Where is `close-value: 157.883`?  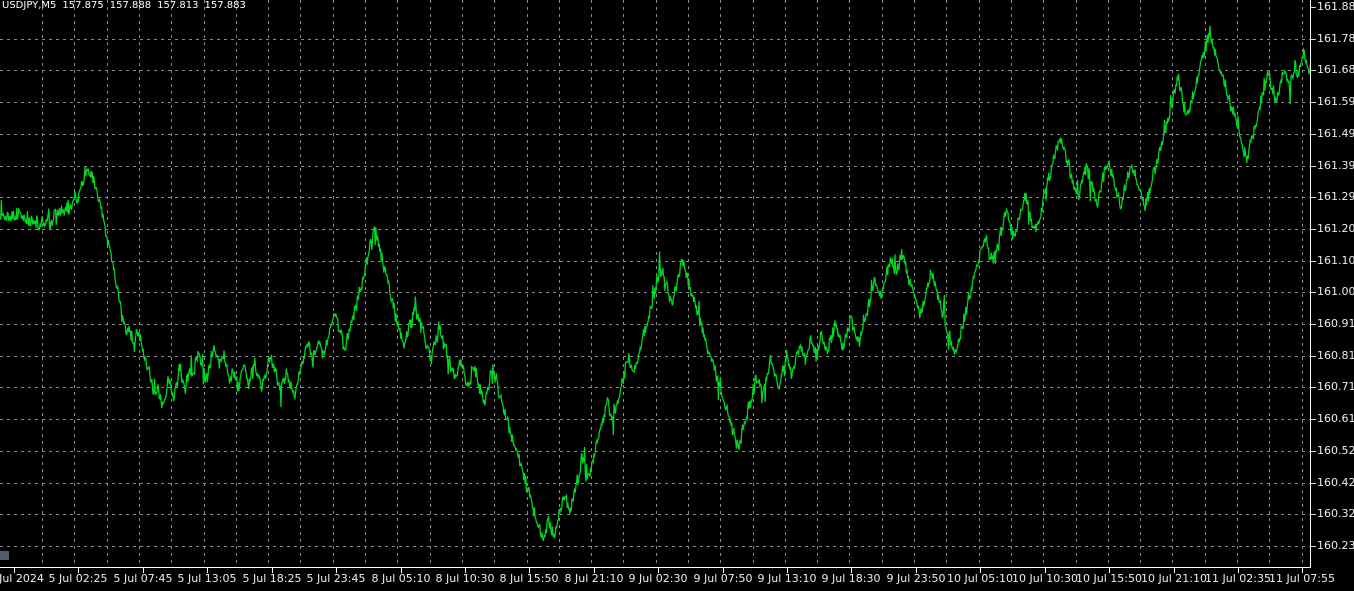 close-value: 157.883 is located at coordinates (225, 5).